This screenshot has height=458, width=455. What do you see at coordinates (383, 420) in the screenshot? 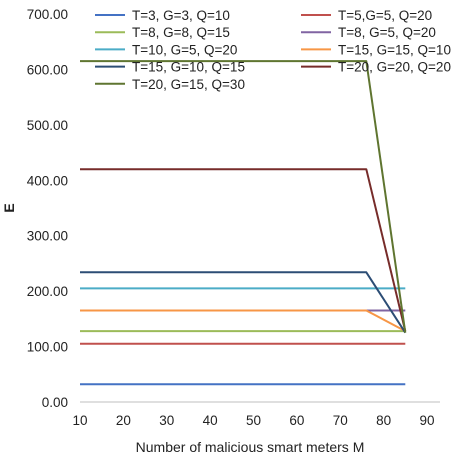
I see `x-tick-label: 80` at bounding box center [383, 420].